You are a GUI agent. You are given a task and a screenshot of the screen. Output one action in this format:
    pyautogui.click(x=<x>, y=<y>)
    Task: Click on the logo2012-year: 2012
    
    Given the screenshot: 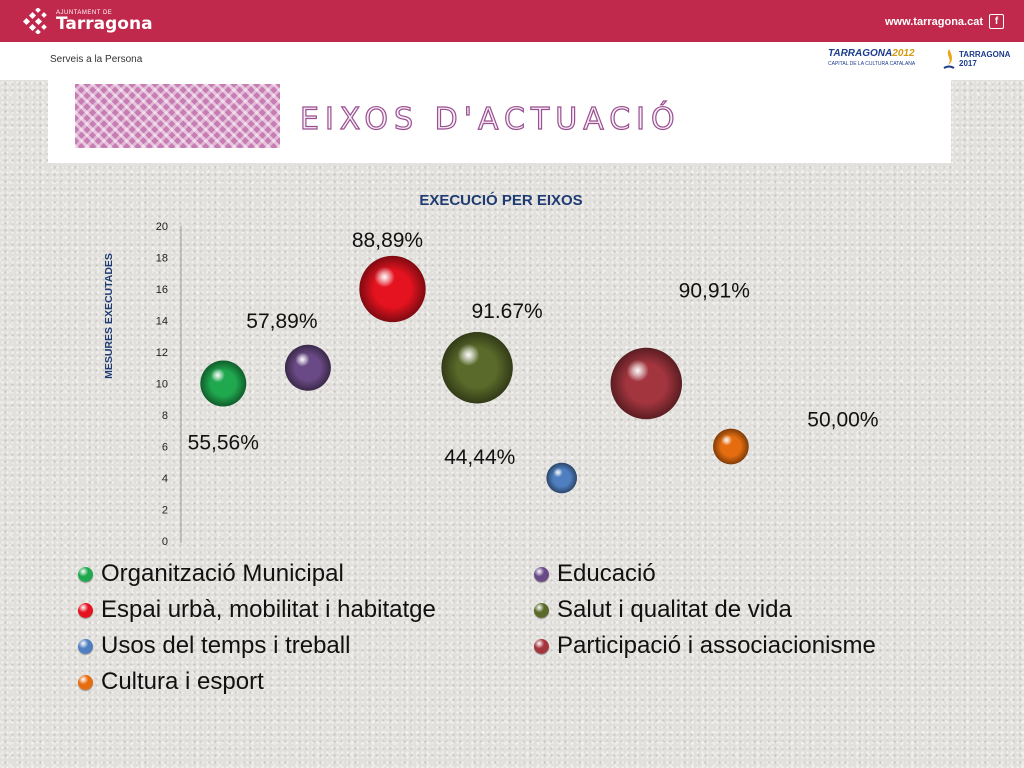 What is the action you would take?
    pyautogui.click(x=903, y=53)
    